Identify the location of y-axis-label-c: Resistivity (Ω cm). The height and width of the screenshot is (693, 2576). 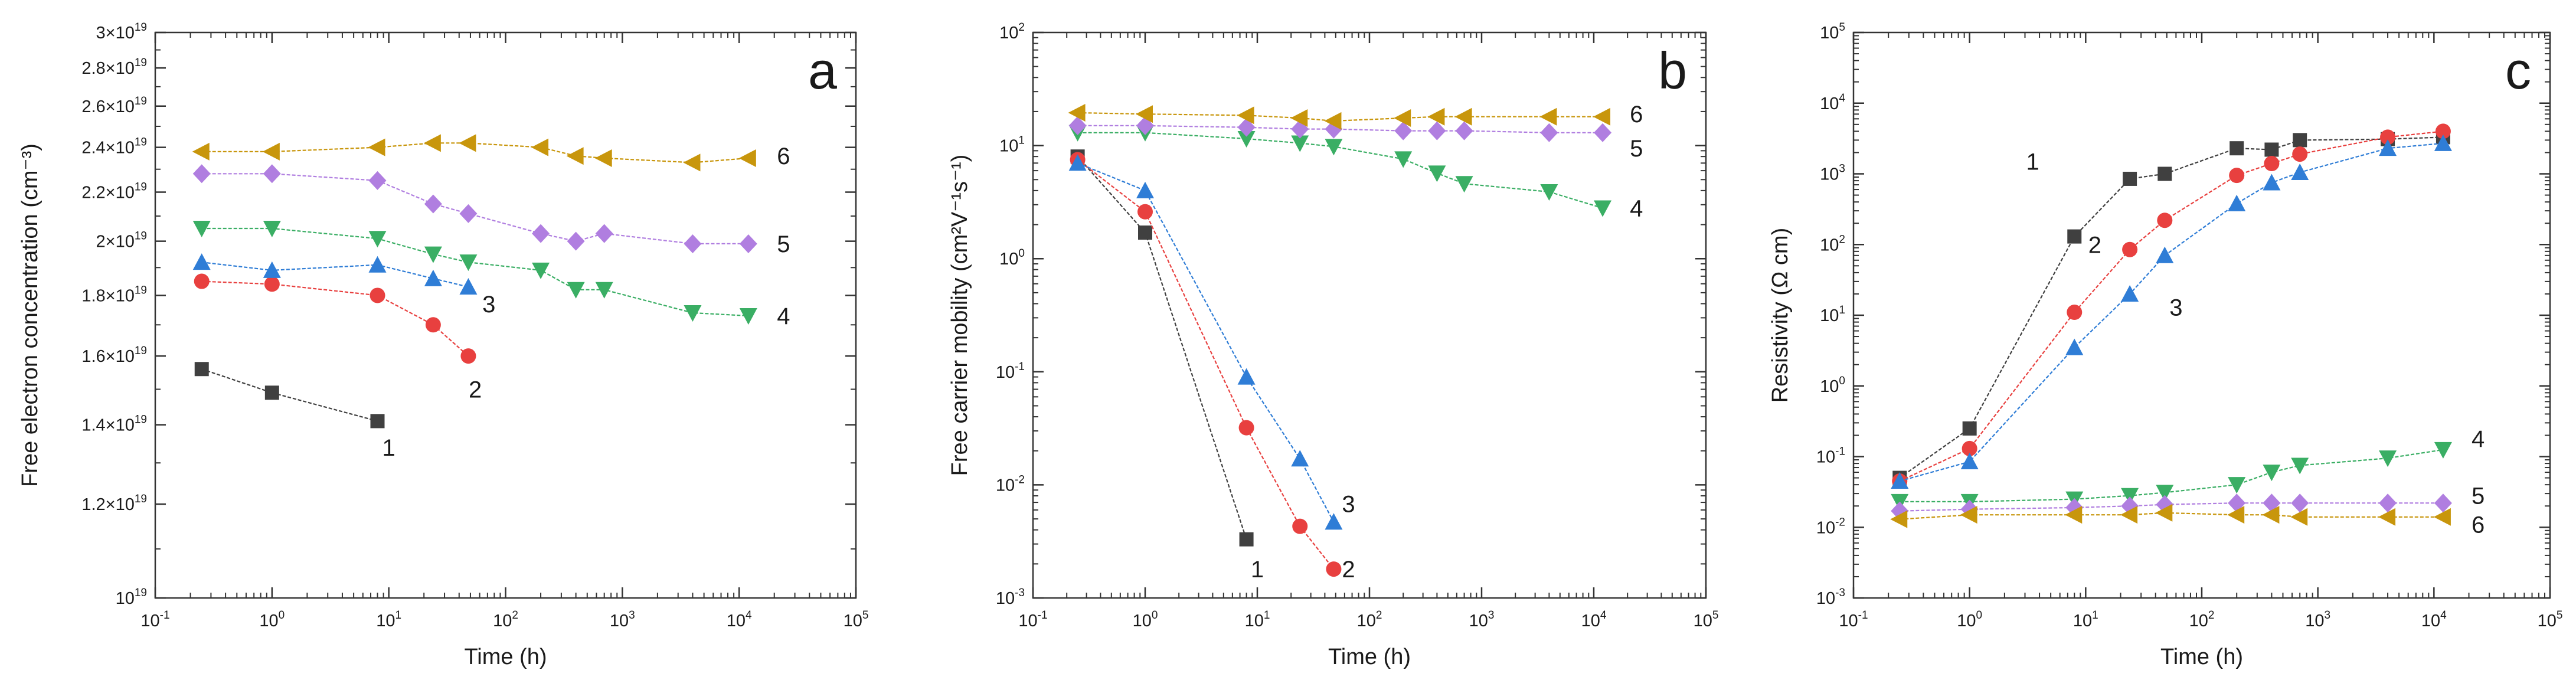
(1780, 315).